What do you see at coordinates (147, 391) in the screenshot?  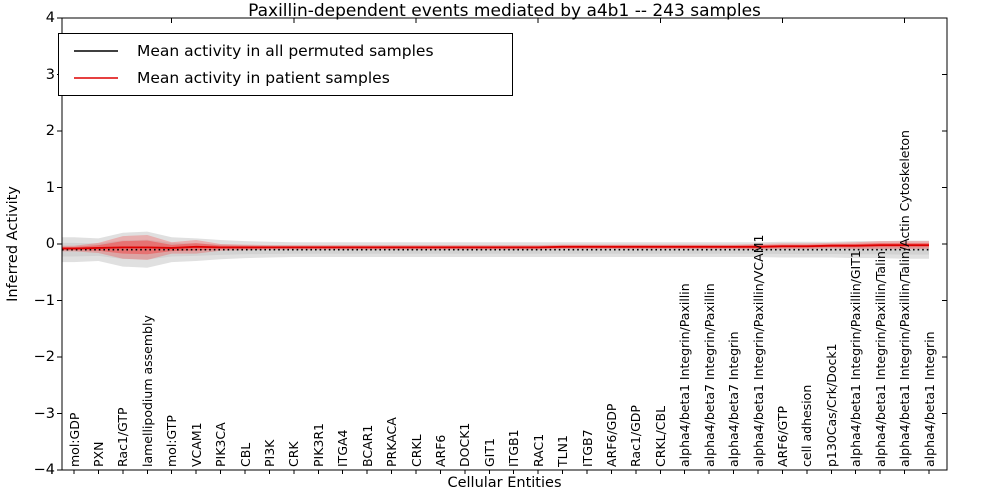 I see `x-tick-label: lamellipodium assembly` at bounding box center [147, 391].